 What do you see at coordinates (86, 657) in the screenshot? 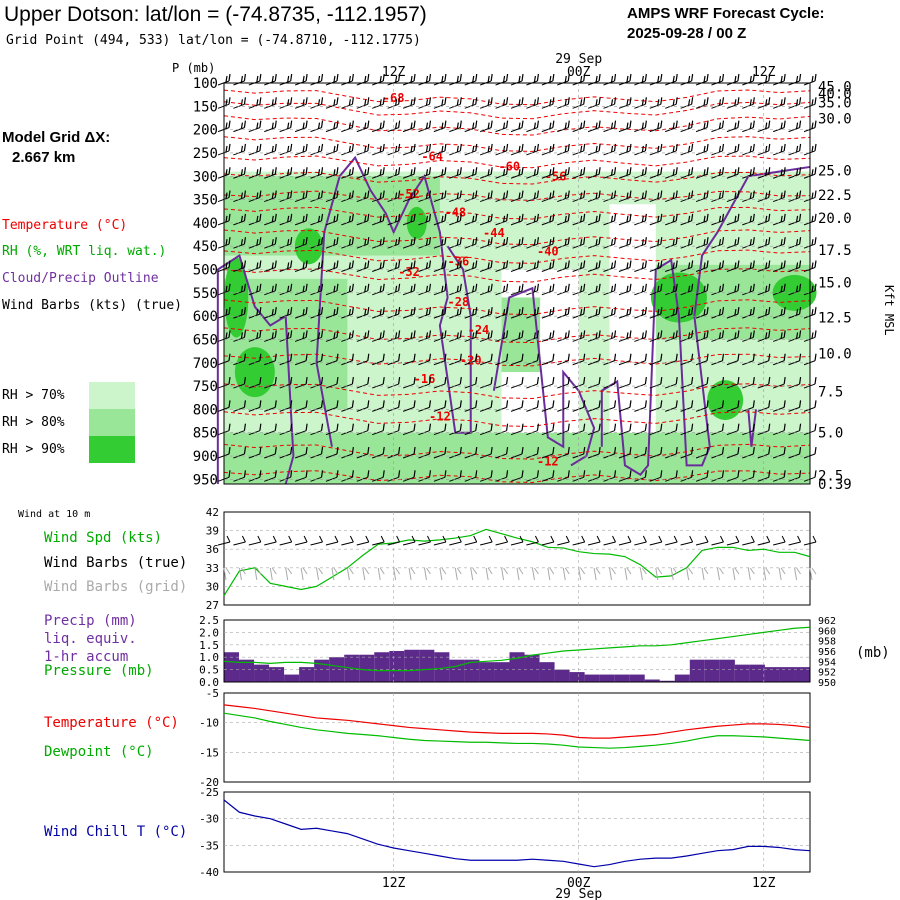
I see `precip-label-3: 1-hr accum` at bounding box center [86, 657].